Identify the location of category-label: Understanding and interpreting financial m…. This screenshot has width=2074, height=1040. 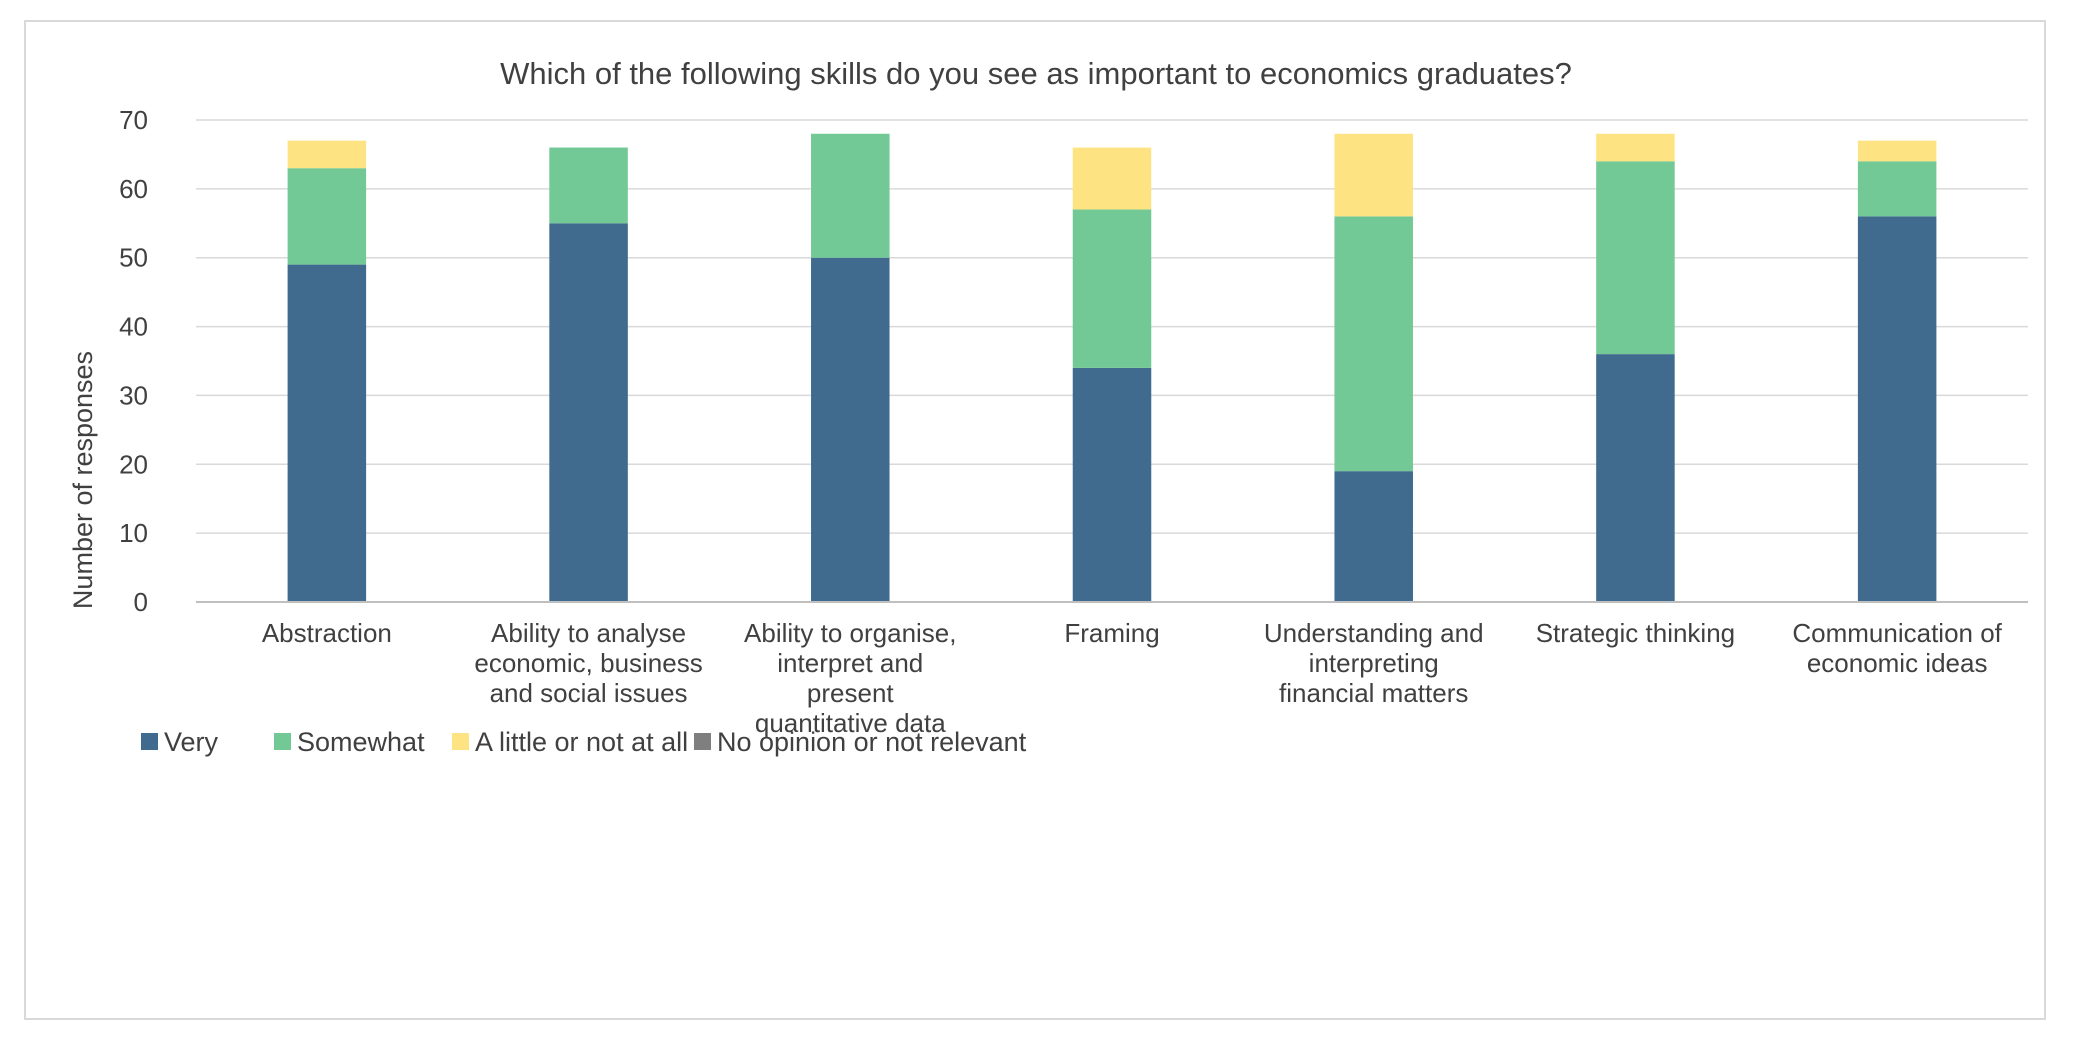
(1374, 663).